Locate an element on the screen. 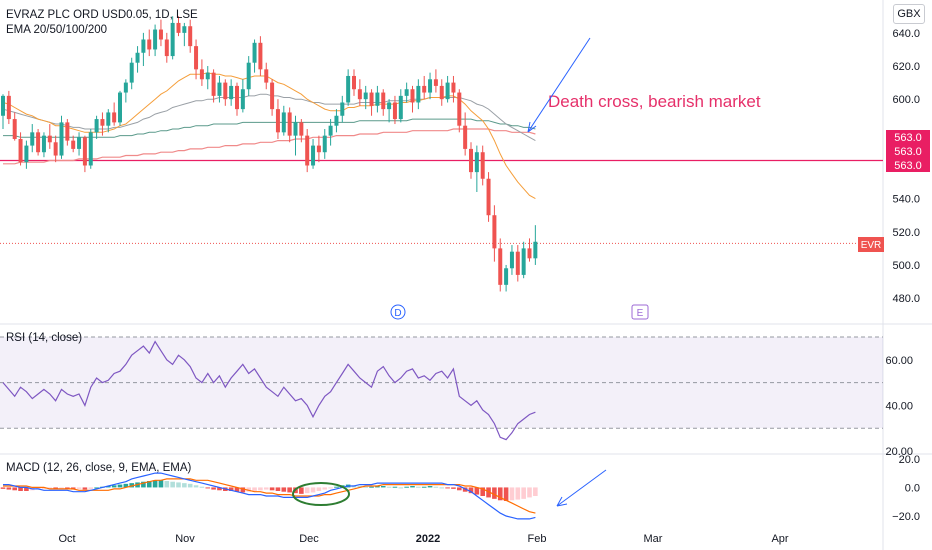  price-tick-label: 600.0 is located at coordinates (906, 100).